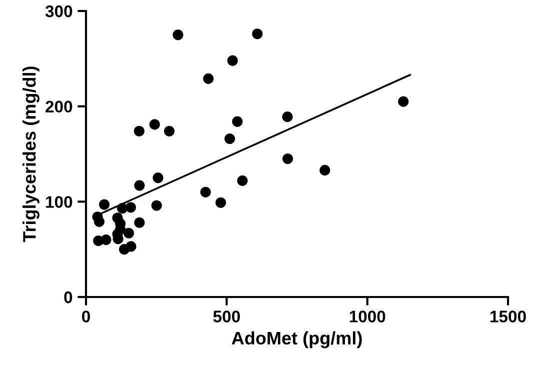 The width and height of the screenshot is (534, 368). Describe the element at coordinates (86, 316) in the screenshot. I see `x-tick-label: 0` at that location.